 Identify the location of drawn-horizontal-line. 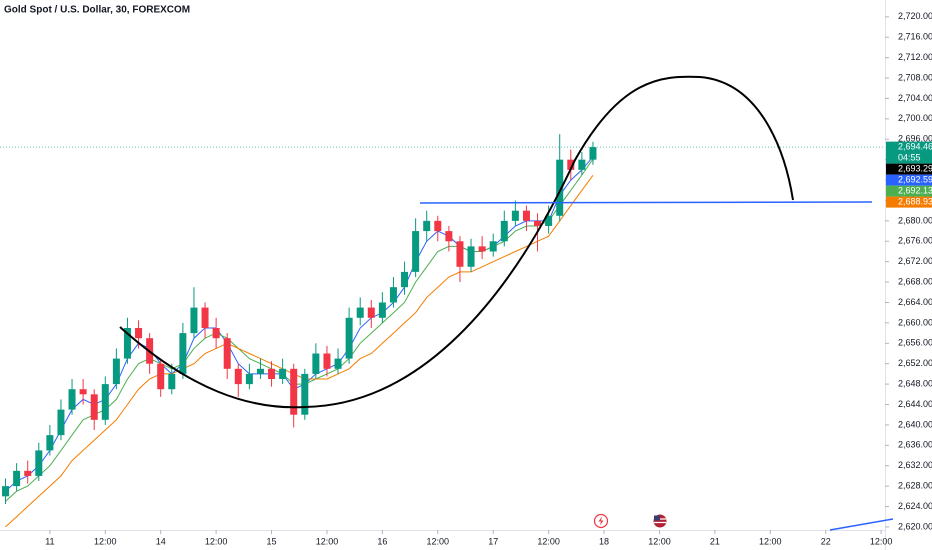
(646, 202).